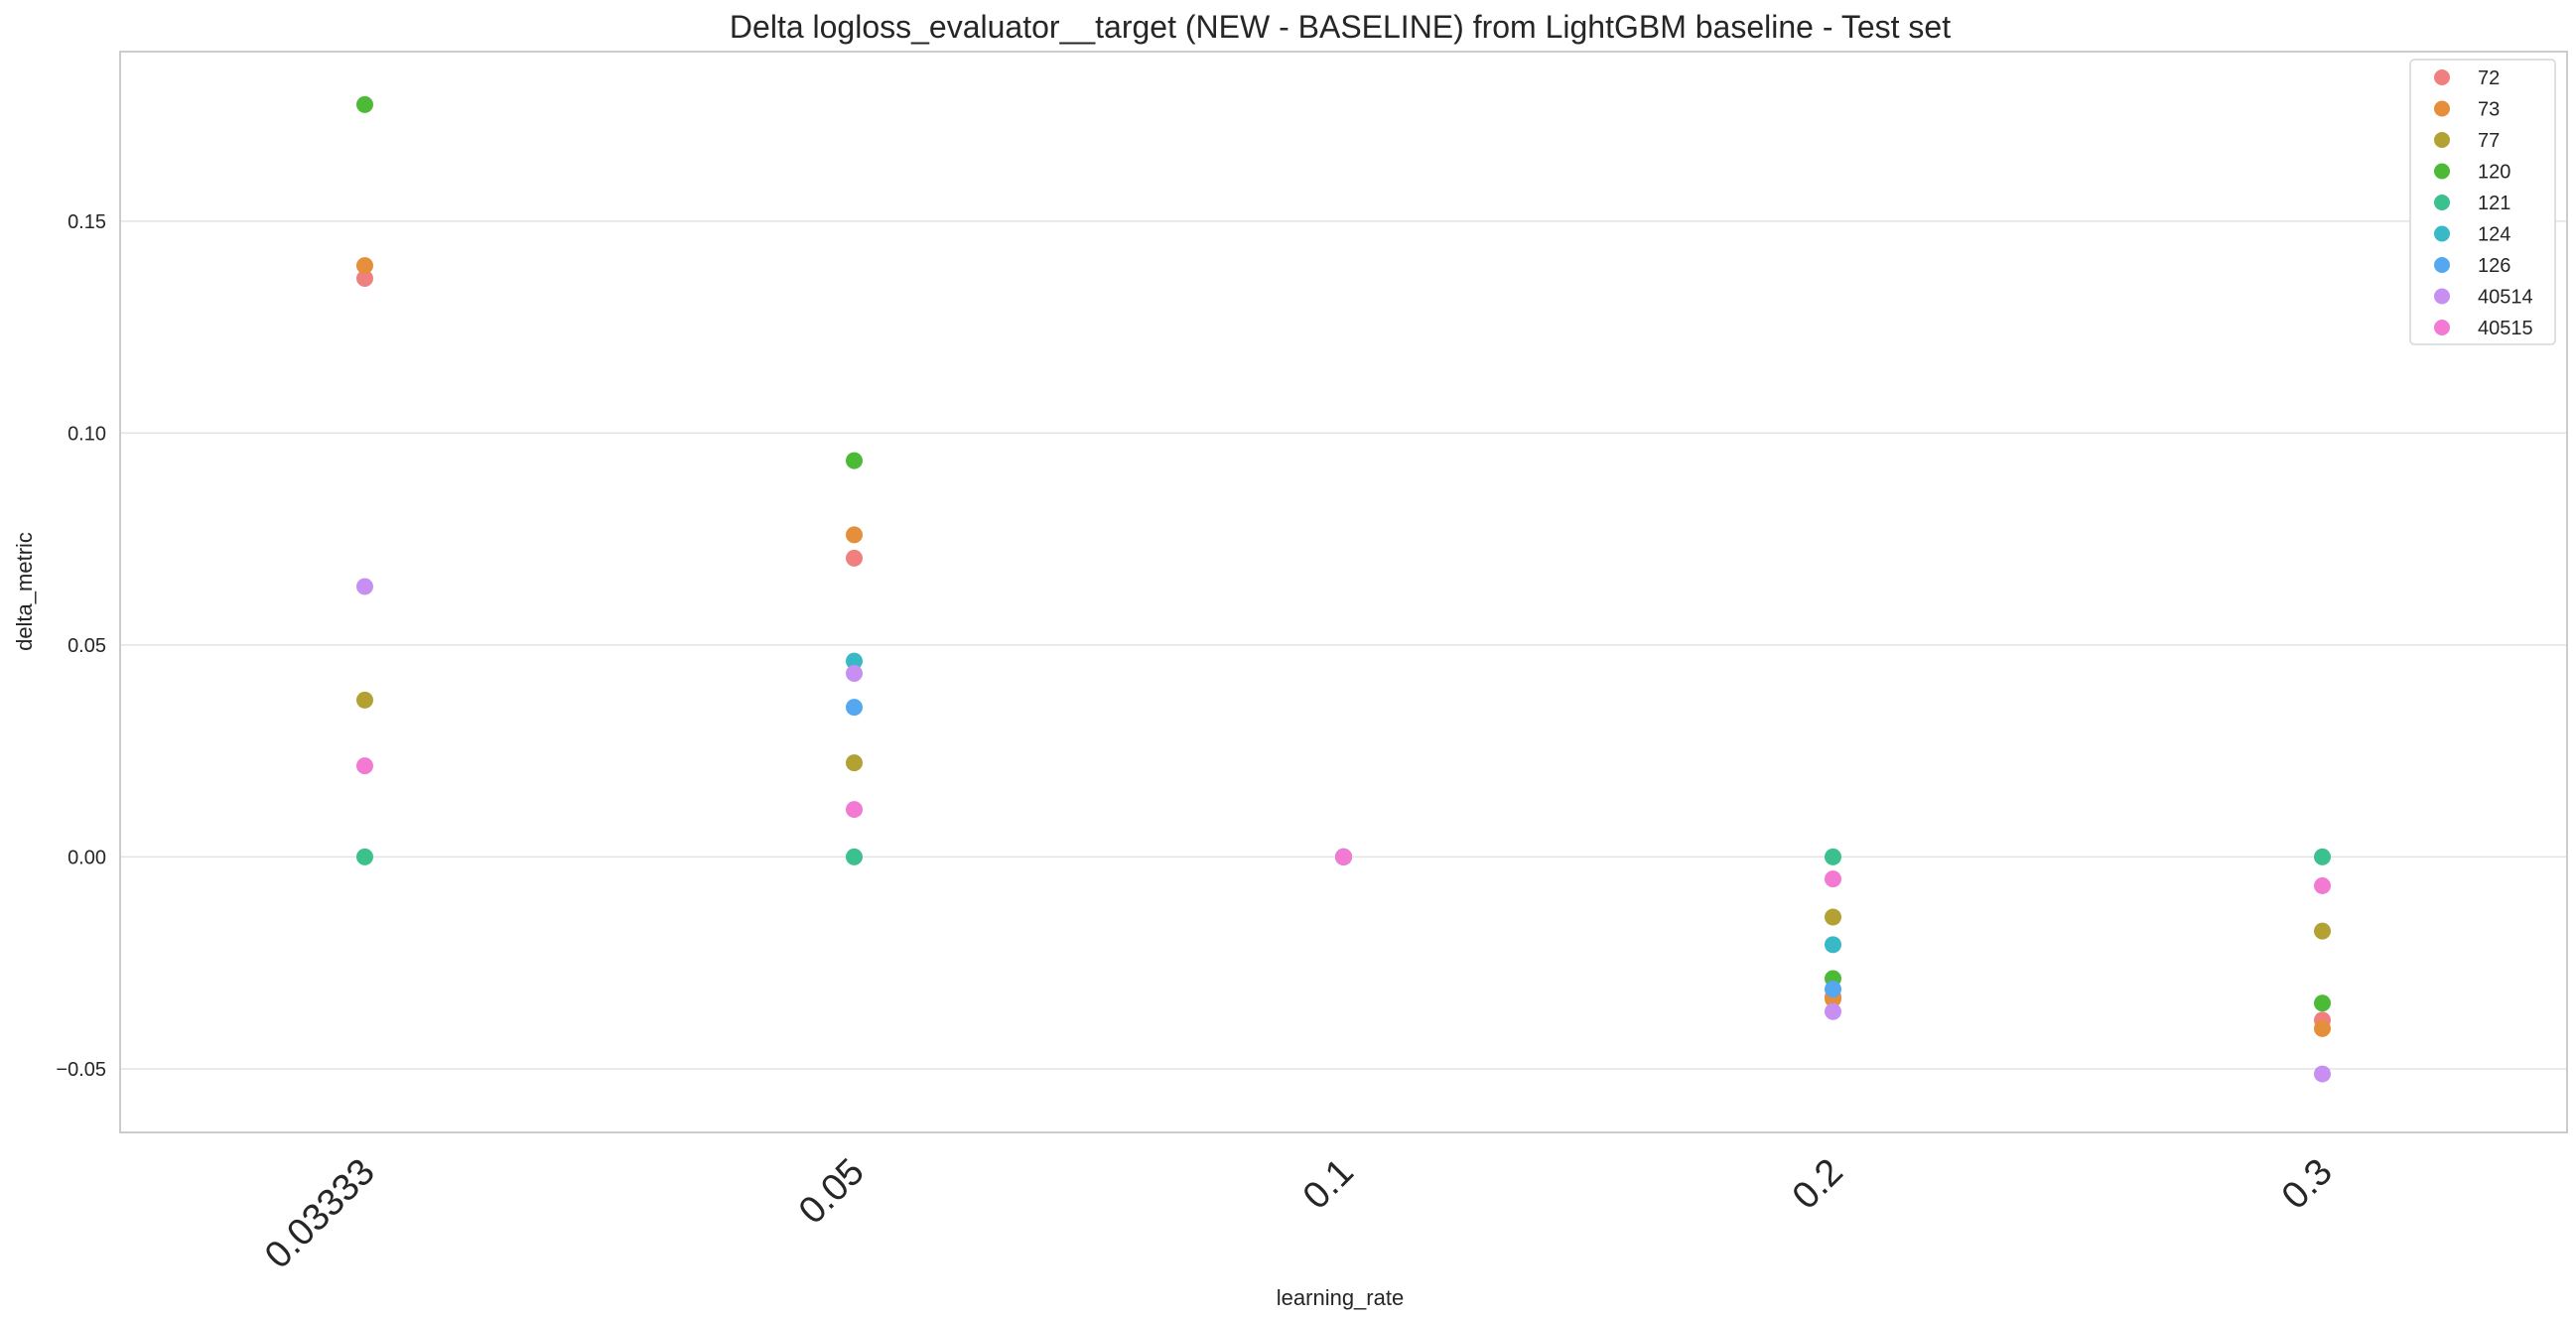 The width and height of the screenshot is (2576, 1319). What do you see at coordinates (87, 434) in the screenshot?
I see `y-tick-label: 0.10` at bounding box center [87, 434].